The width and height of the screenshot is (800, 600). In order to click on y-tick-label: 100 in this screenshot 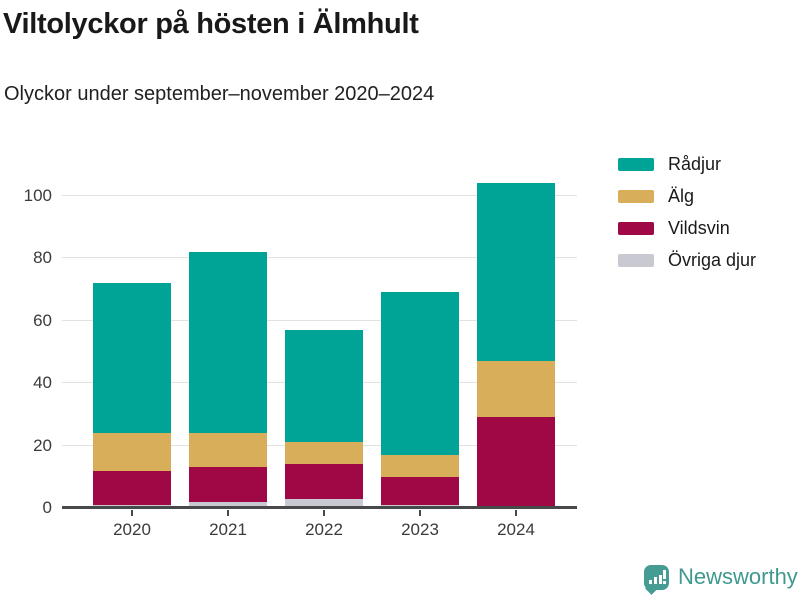, I will do `click(37, 195)`.